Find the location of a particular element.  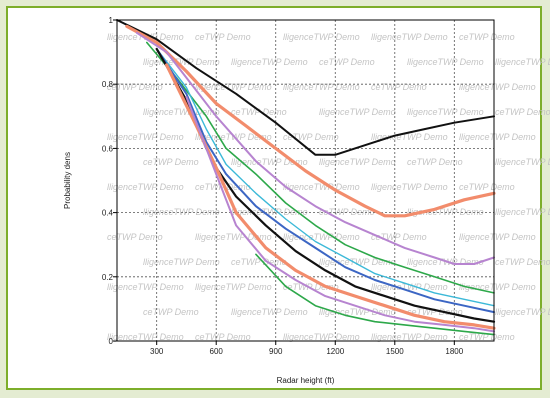

x-tick-label: 1200 is located at coordinates (335, 351).